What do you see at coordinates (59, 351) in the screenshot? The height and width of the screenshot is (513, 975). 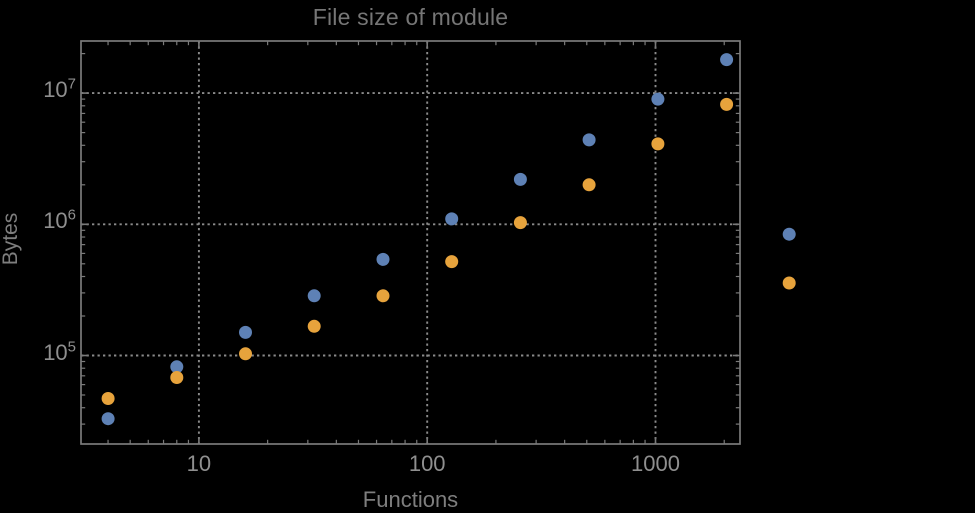 I see `y-tick-label: 10⁵` at bounding box center [59, 351].